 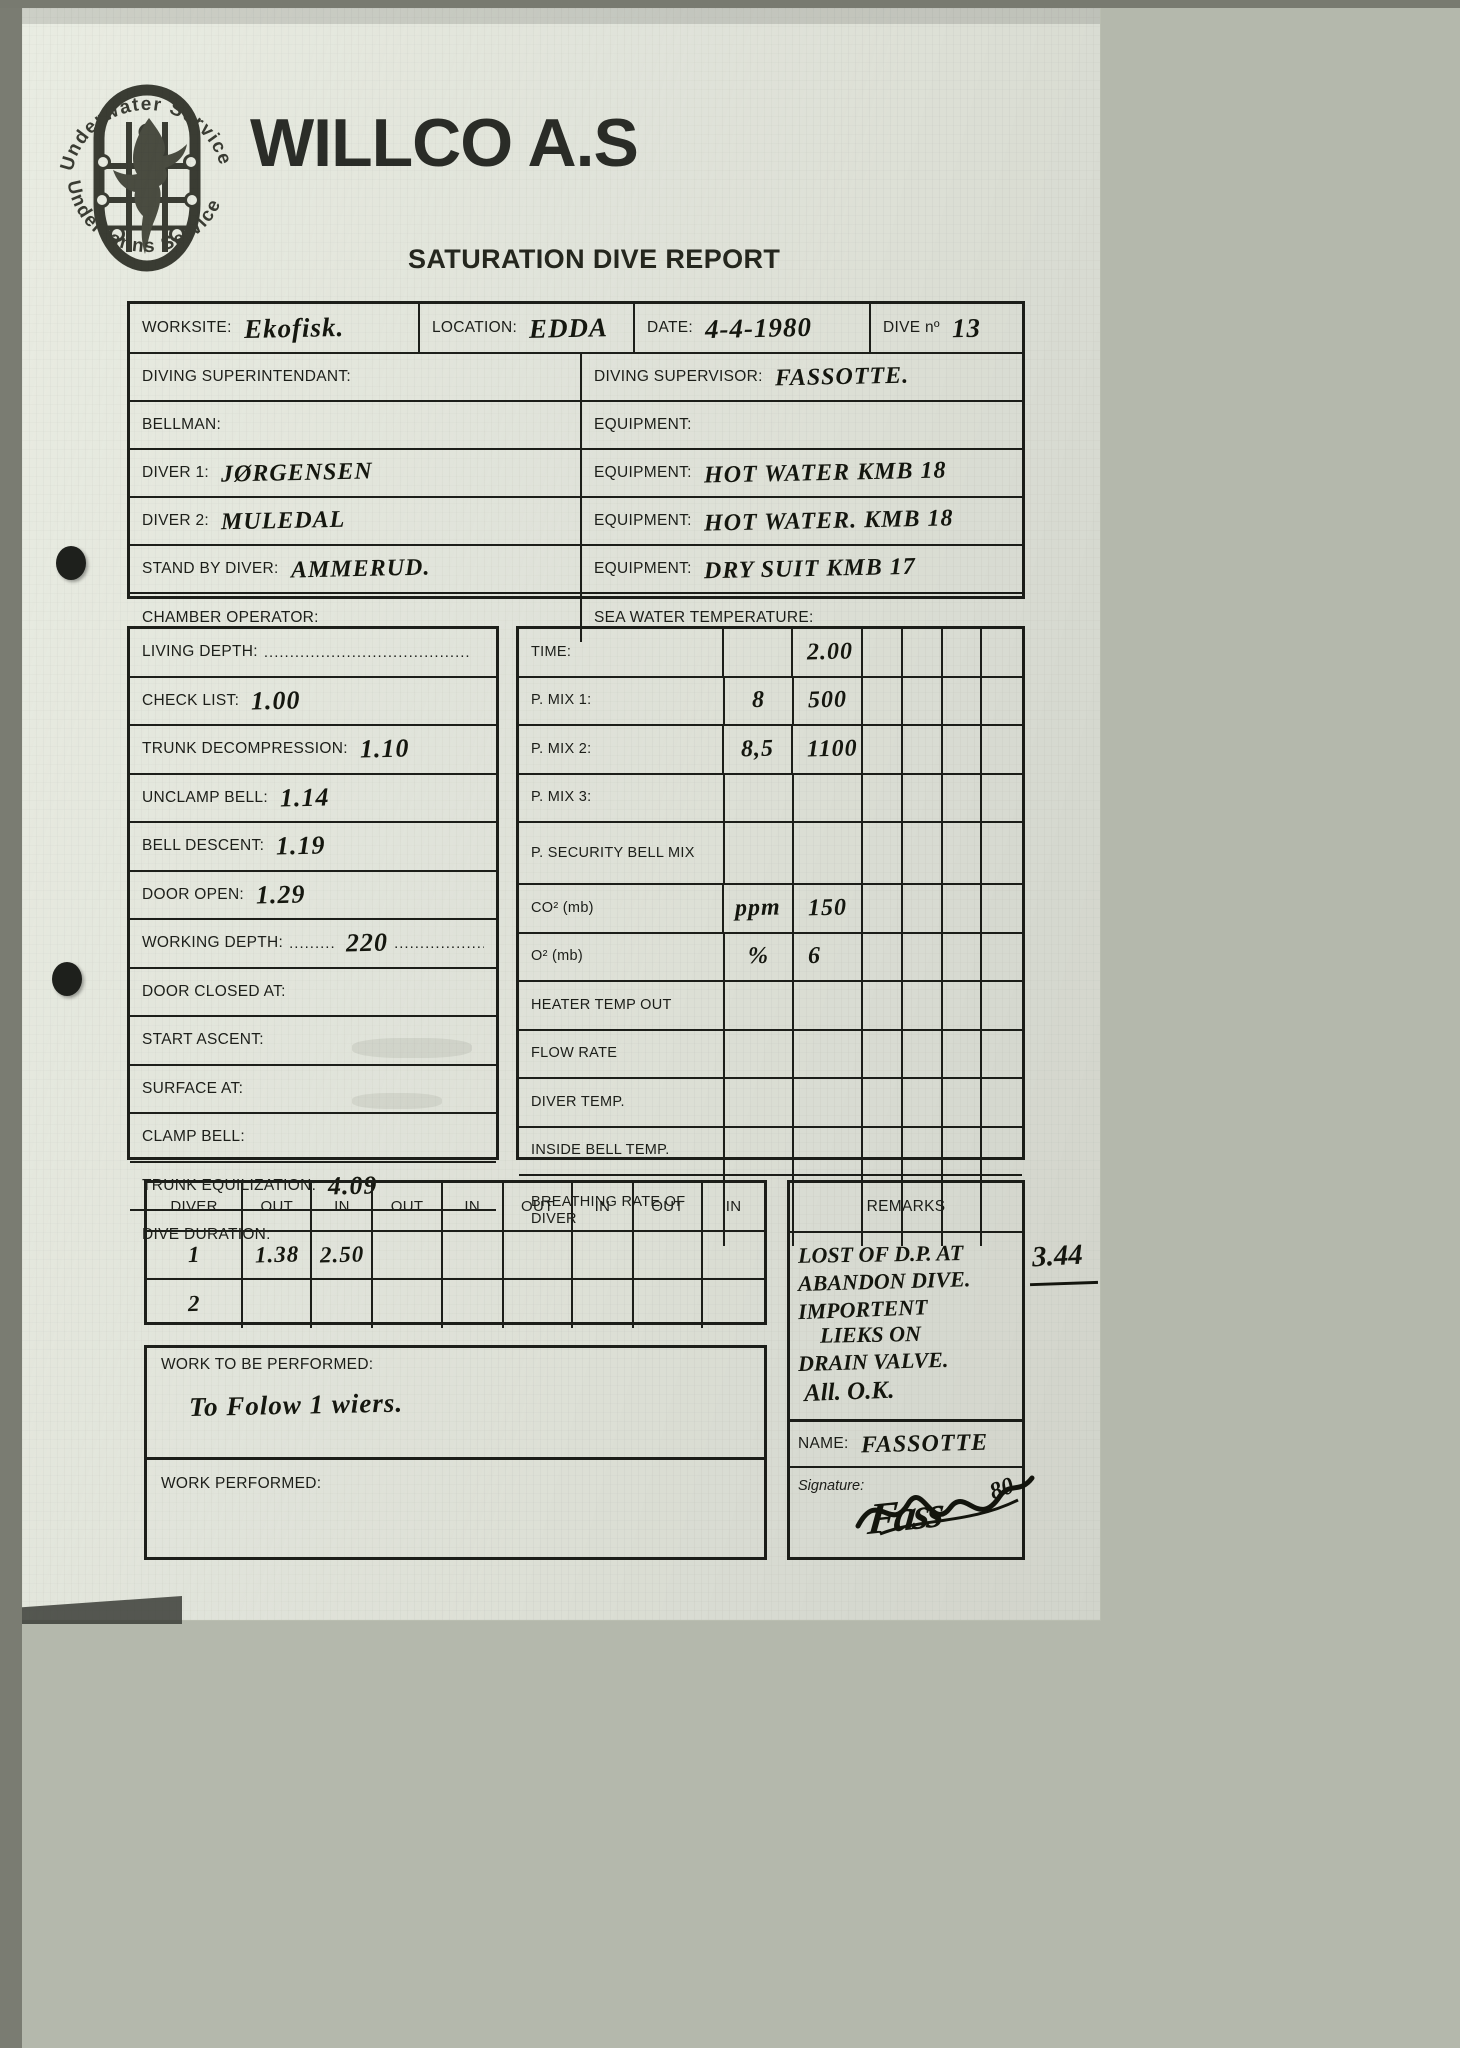 I want to click on field-bellman: BELLMAN:, so click(x=356, y=425).